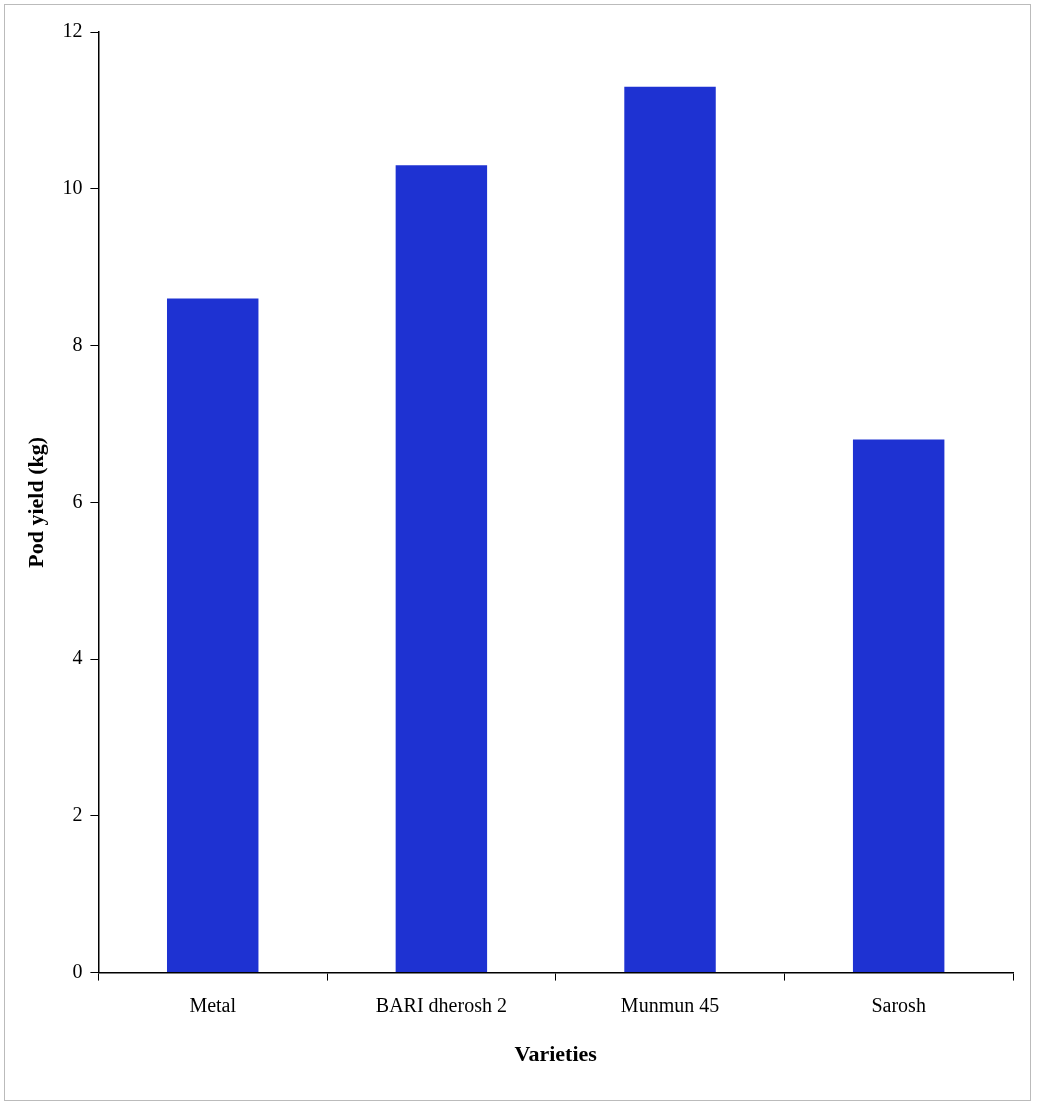 This screenshot has width=1037, height=1107. Describe the element at coordinates (77, 970) in the screenshot. I see `y-tick-label: 0` at that location.